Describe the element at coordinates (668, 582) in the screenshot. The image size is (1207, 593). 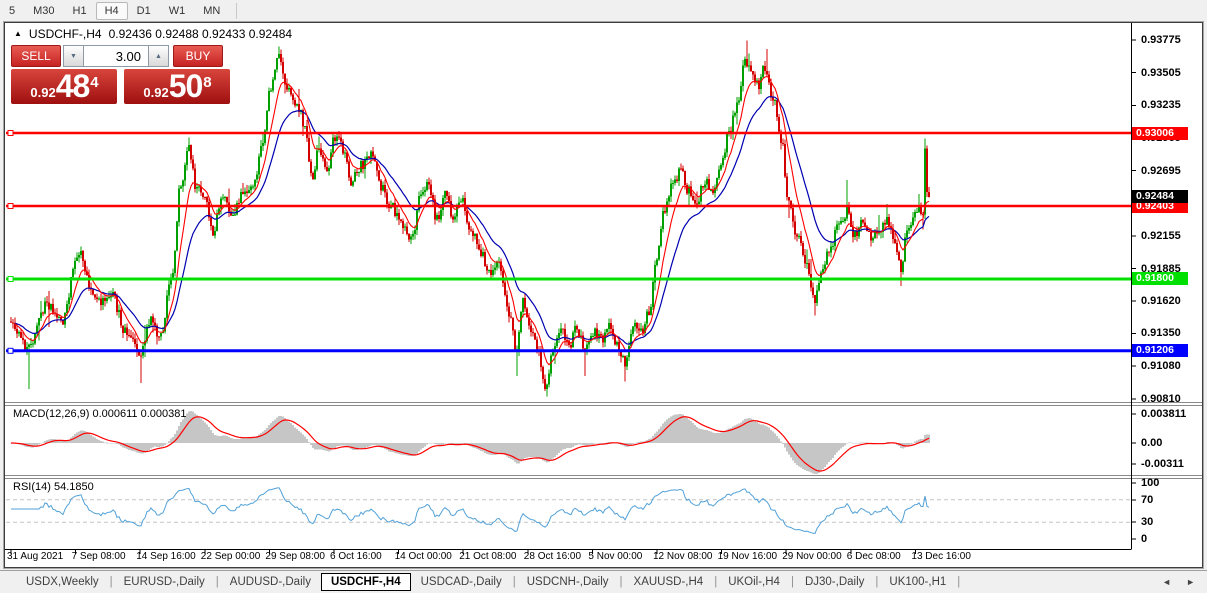
I see `tab-xauusd-h4: XAUUSD-,H4` at that location.